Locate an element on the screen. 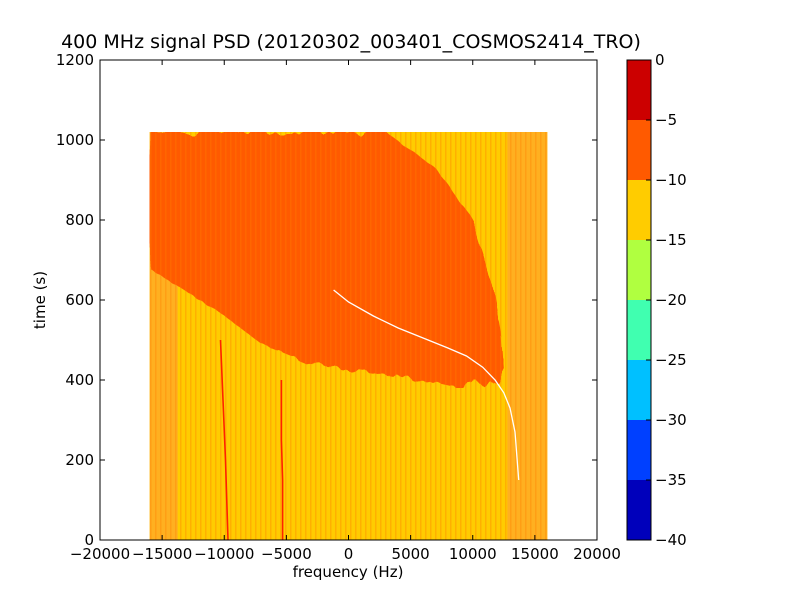  colorbar-tick-label: 0 is located at coordinates (660, 60).